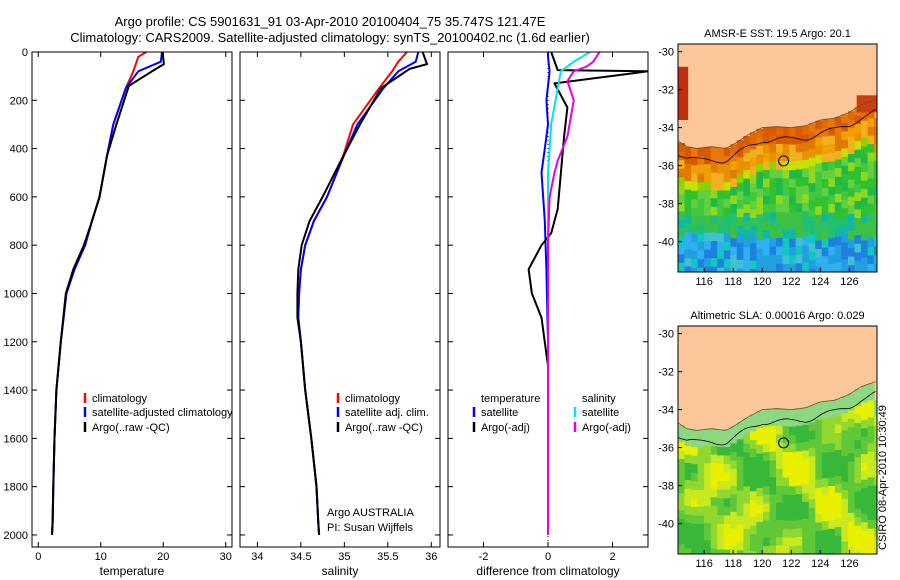  I want to click on x-axis-label: salinity, so click(340, 571).